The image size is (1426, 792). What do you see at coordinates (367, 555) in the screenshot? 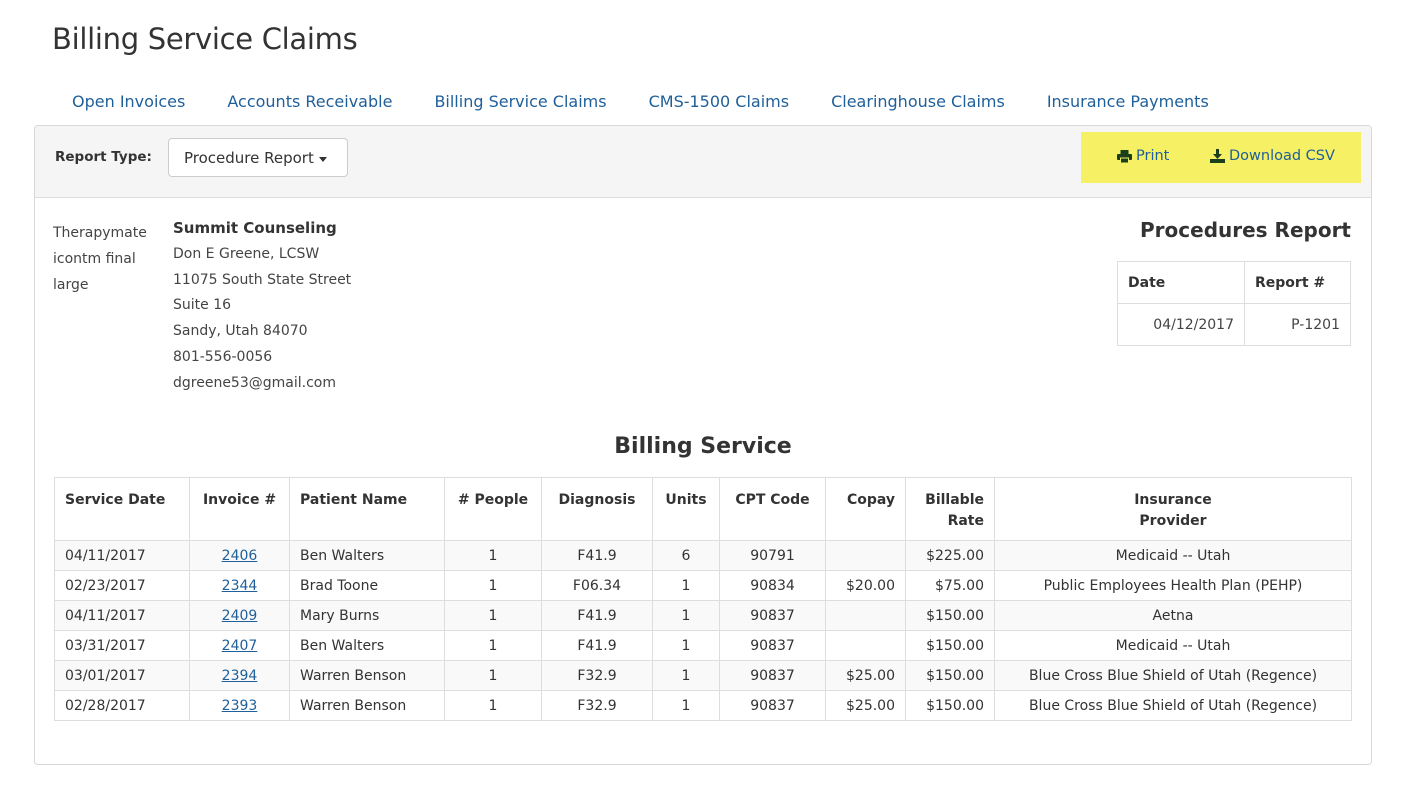
I see `cell-patient-name: Ben Walters` at bounding box center [367, 555].